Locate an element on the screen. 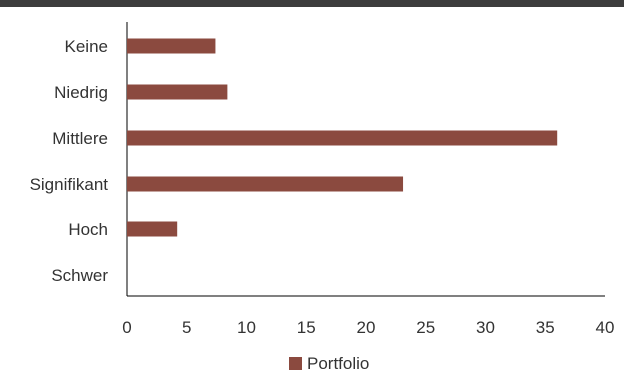 The height and width of the screenshot is (374, 624). legend-label: Portfolio is located at coordinates (338, 363).